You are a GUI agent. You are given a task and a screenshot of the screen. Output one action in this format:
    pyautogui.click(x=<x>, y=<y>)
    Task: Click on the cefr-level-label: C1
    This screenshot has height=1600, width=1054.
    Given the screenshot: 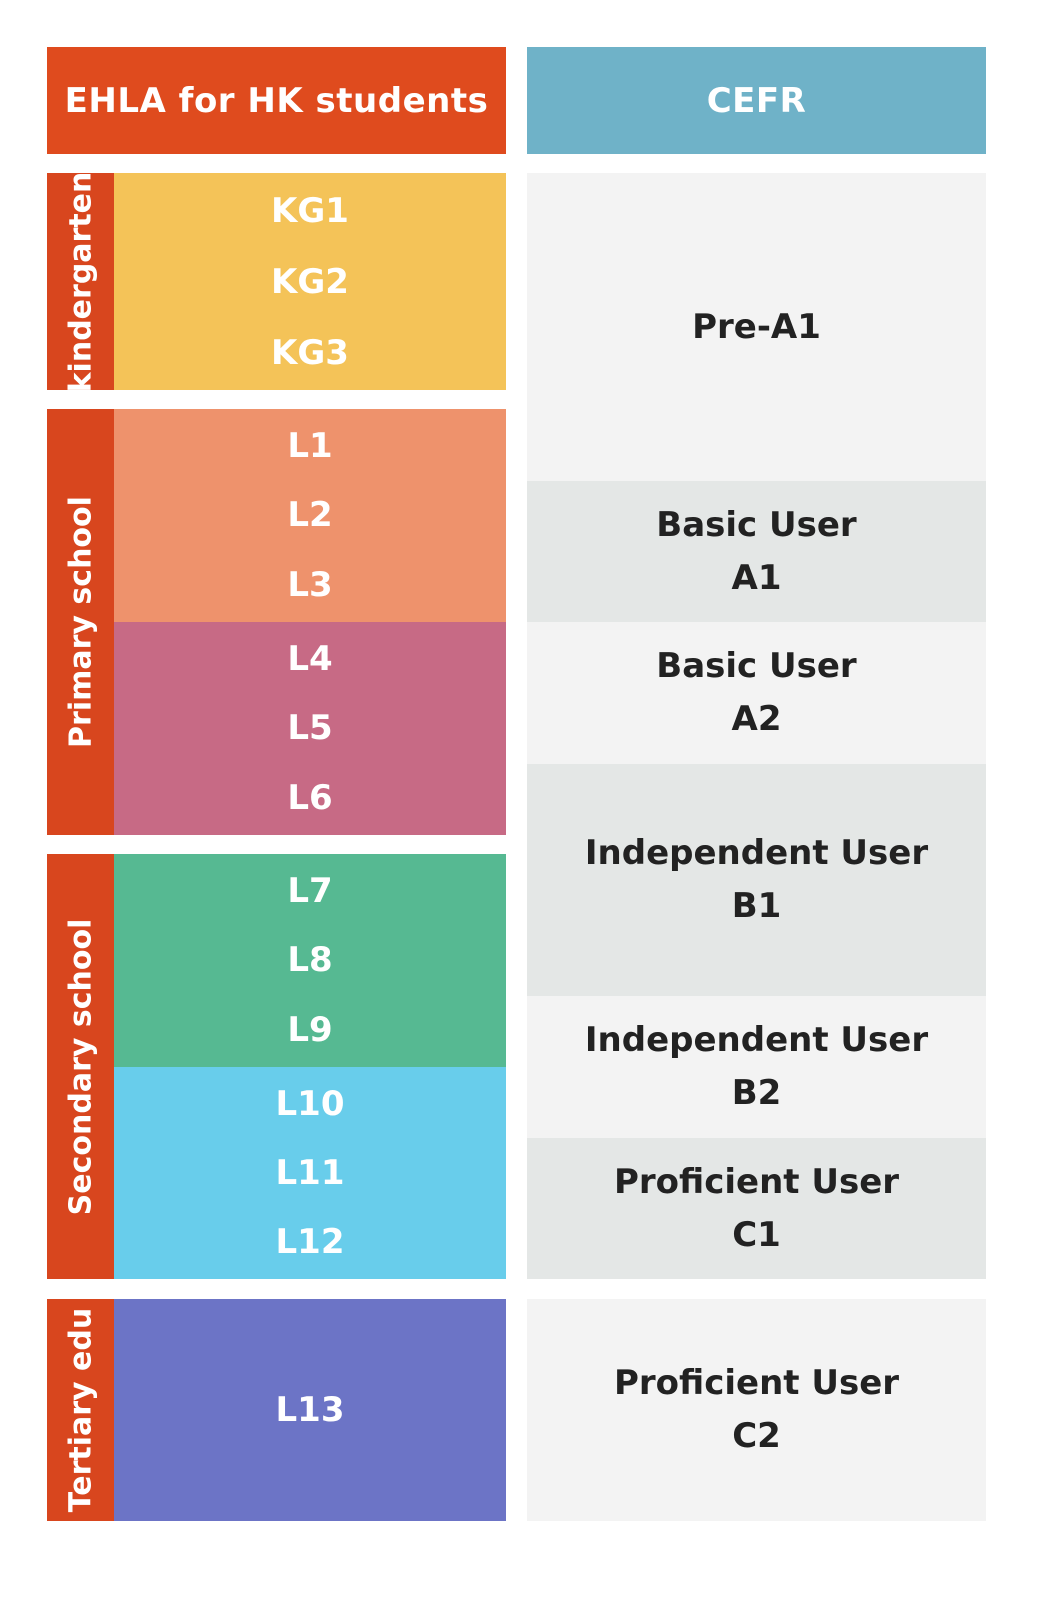 What is the action you would take?
    pyautogui.click(x=756, y=1234)
    